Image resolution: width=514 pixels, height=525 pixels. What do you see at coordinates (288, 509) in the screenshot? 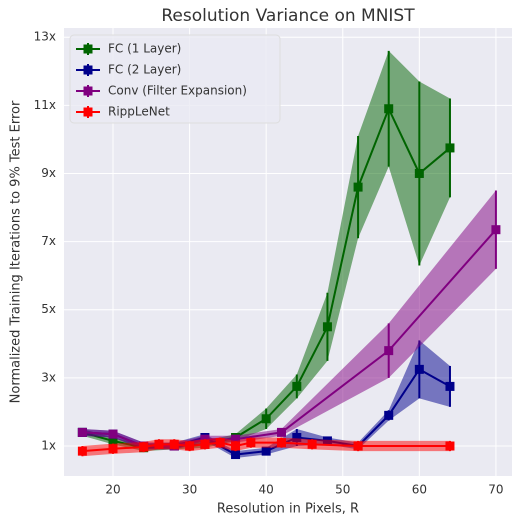
I see `x-axis-label: Resolution in Pixels, R` at bounding box center [288, 509].